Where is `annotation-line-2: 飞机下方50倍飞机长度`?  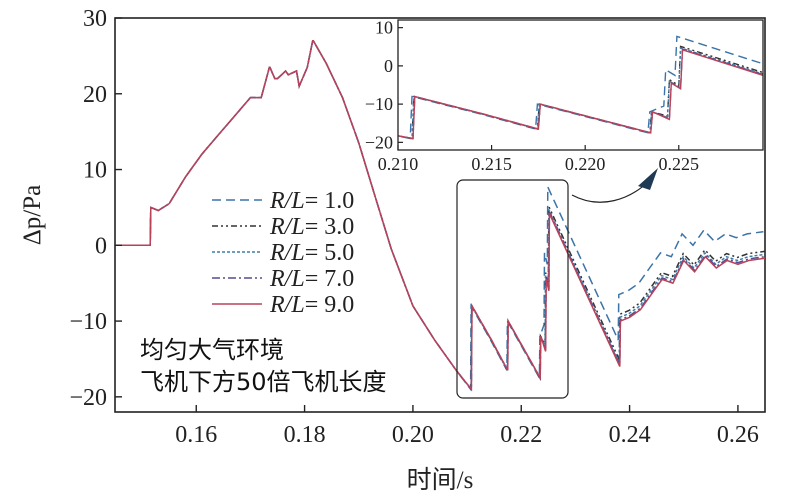 annotation-line-2: 飞机下方50倍飞机长度 is located at coordinates (263, 382).